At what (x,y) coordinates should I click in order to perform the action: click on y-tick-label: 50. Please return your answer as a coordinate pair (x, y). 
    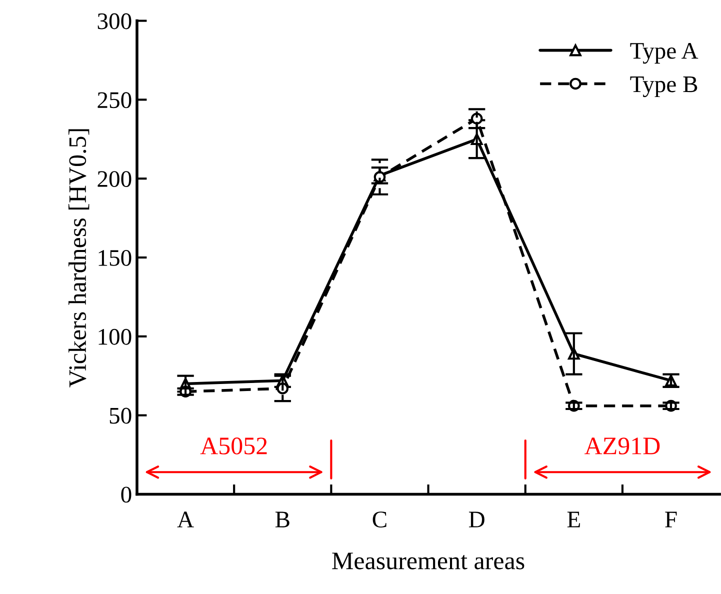
    Looking at the image, I should click on (121, 416).